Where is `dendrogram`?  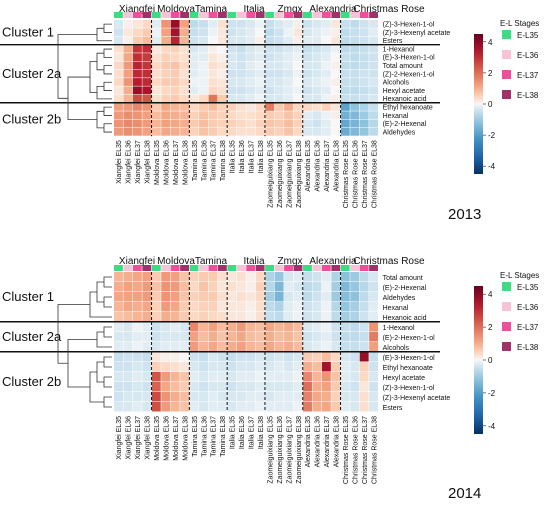
dendrogram is located at coordinates (84, 342).